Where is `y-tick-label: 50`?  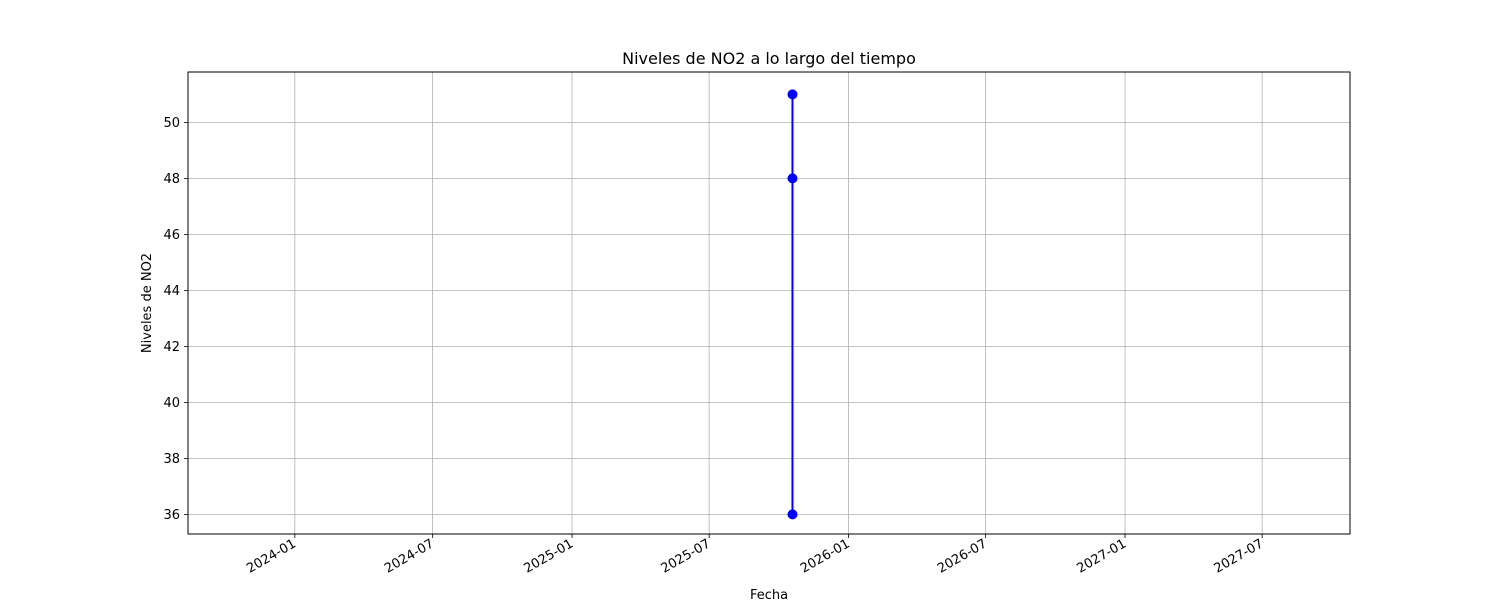 y-tick-label: 50 is located at coordinates (171, 123).